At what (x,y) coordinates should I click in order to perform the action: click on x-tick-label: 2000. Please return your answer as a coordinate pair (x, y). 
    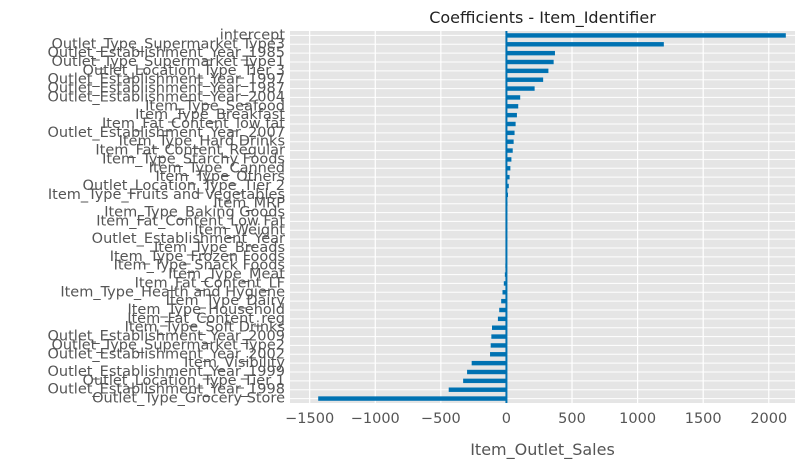
    Looking at the image, I should click on (768, 419).